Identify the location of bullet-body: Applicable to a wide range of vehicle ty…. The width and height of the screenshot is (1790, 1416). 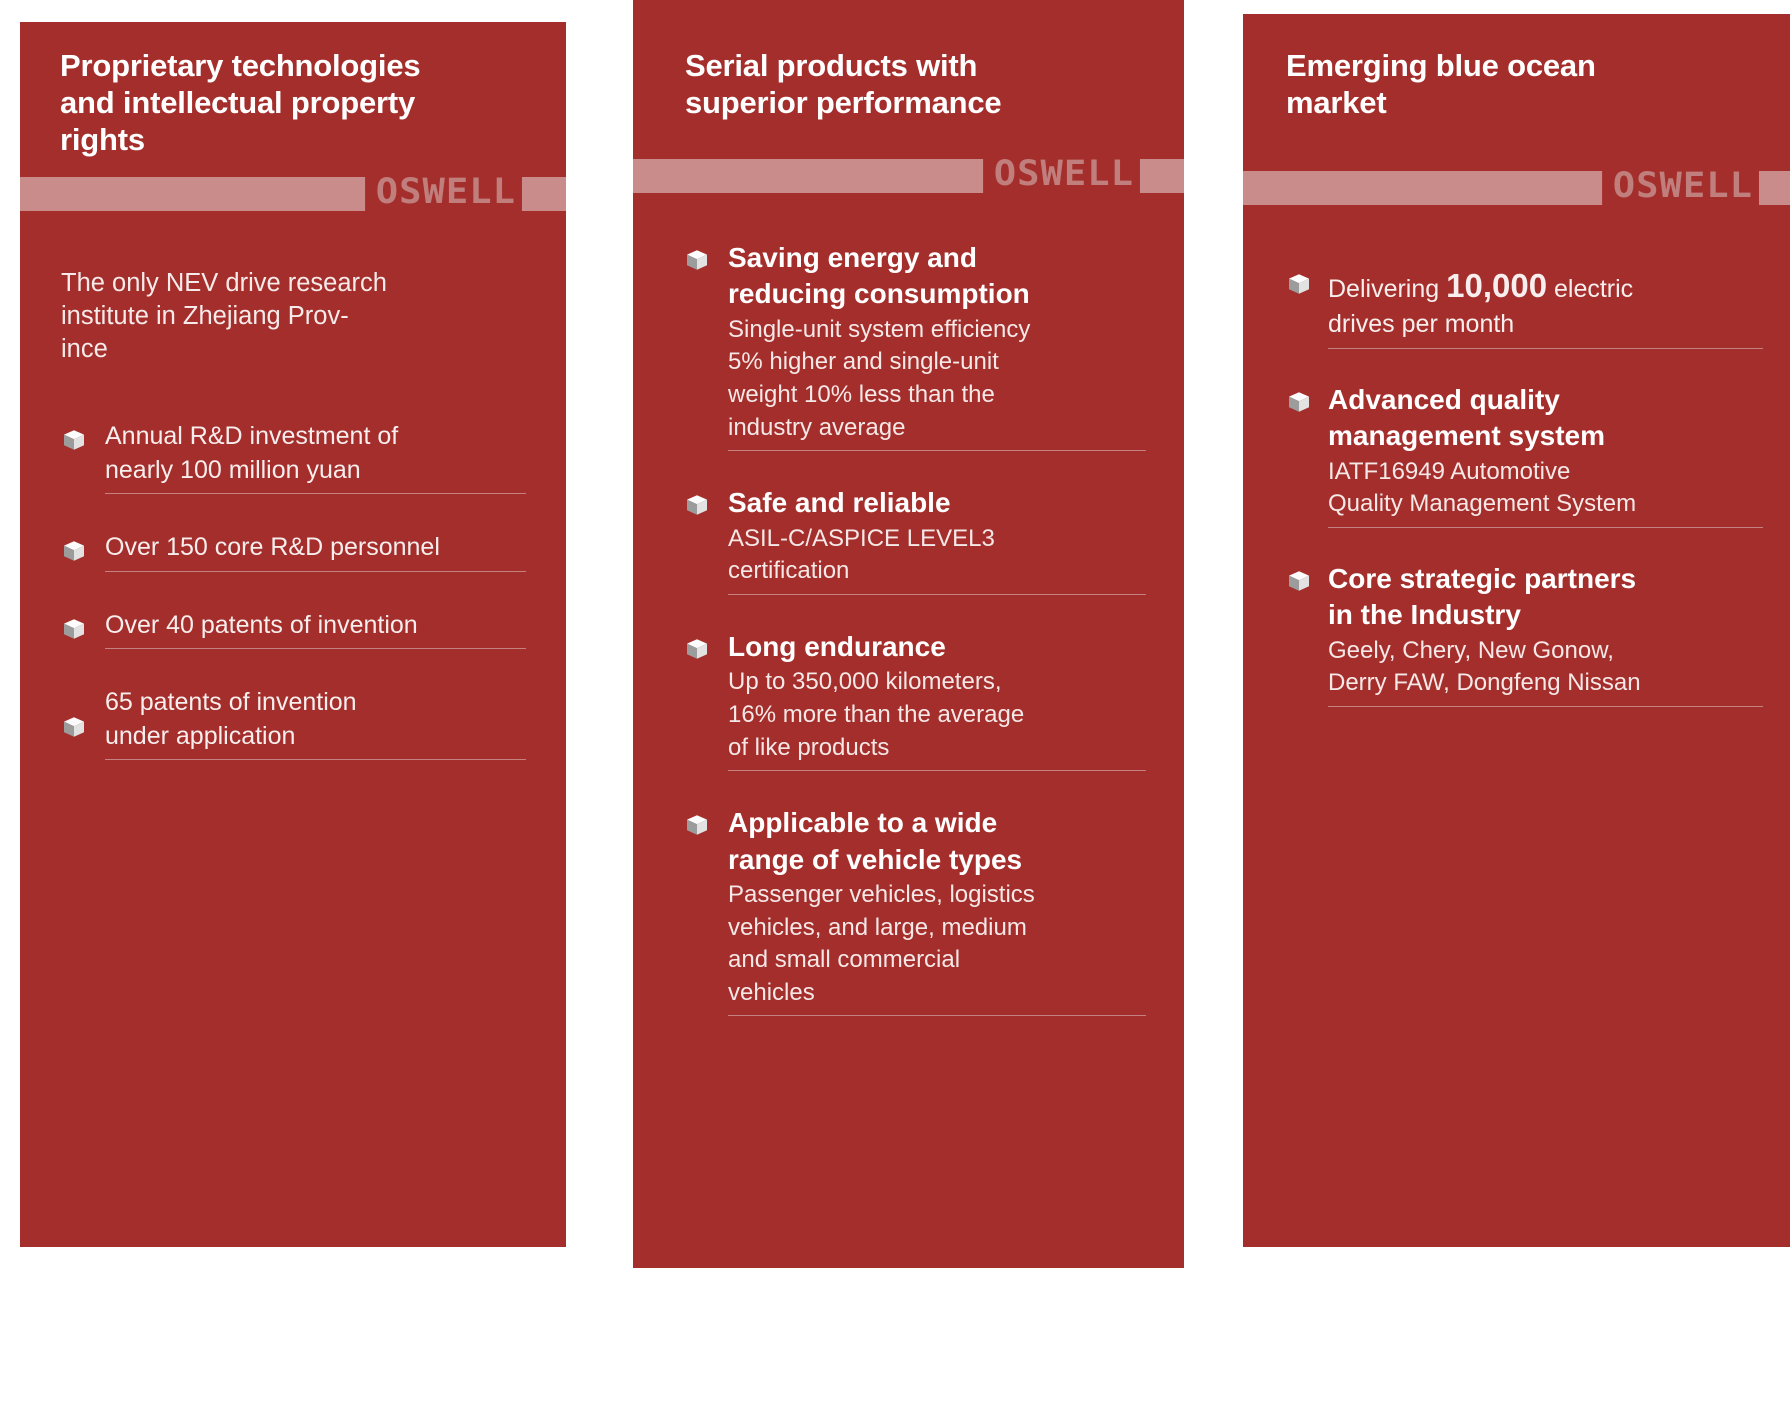
(937, 914).